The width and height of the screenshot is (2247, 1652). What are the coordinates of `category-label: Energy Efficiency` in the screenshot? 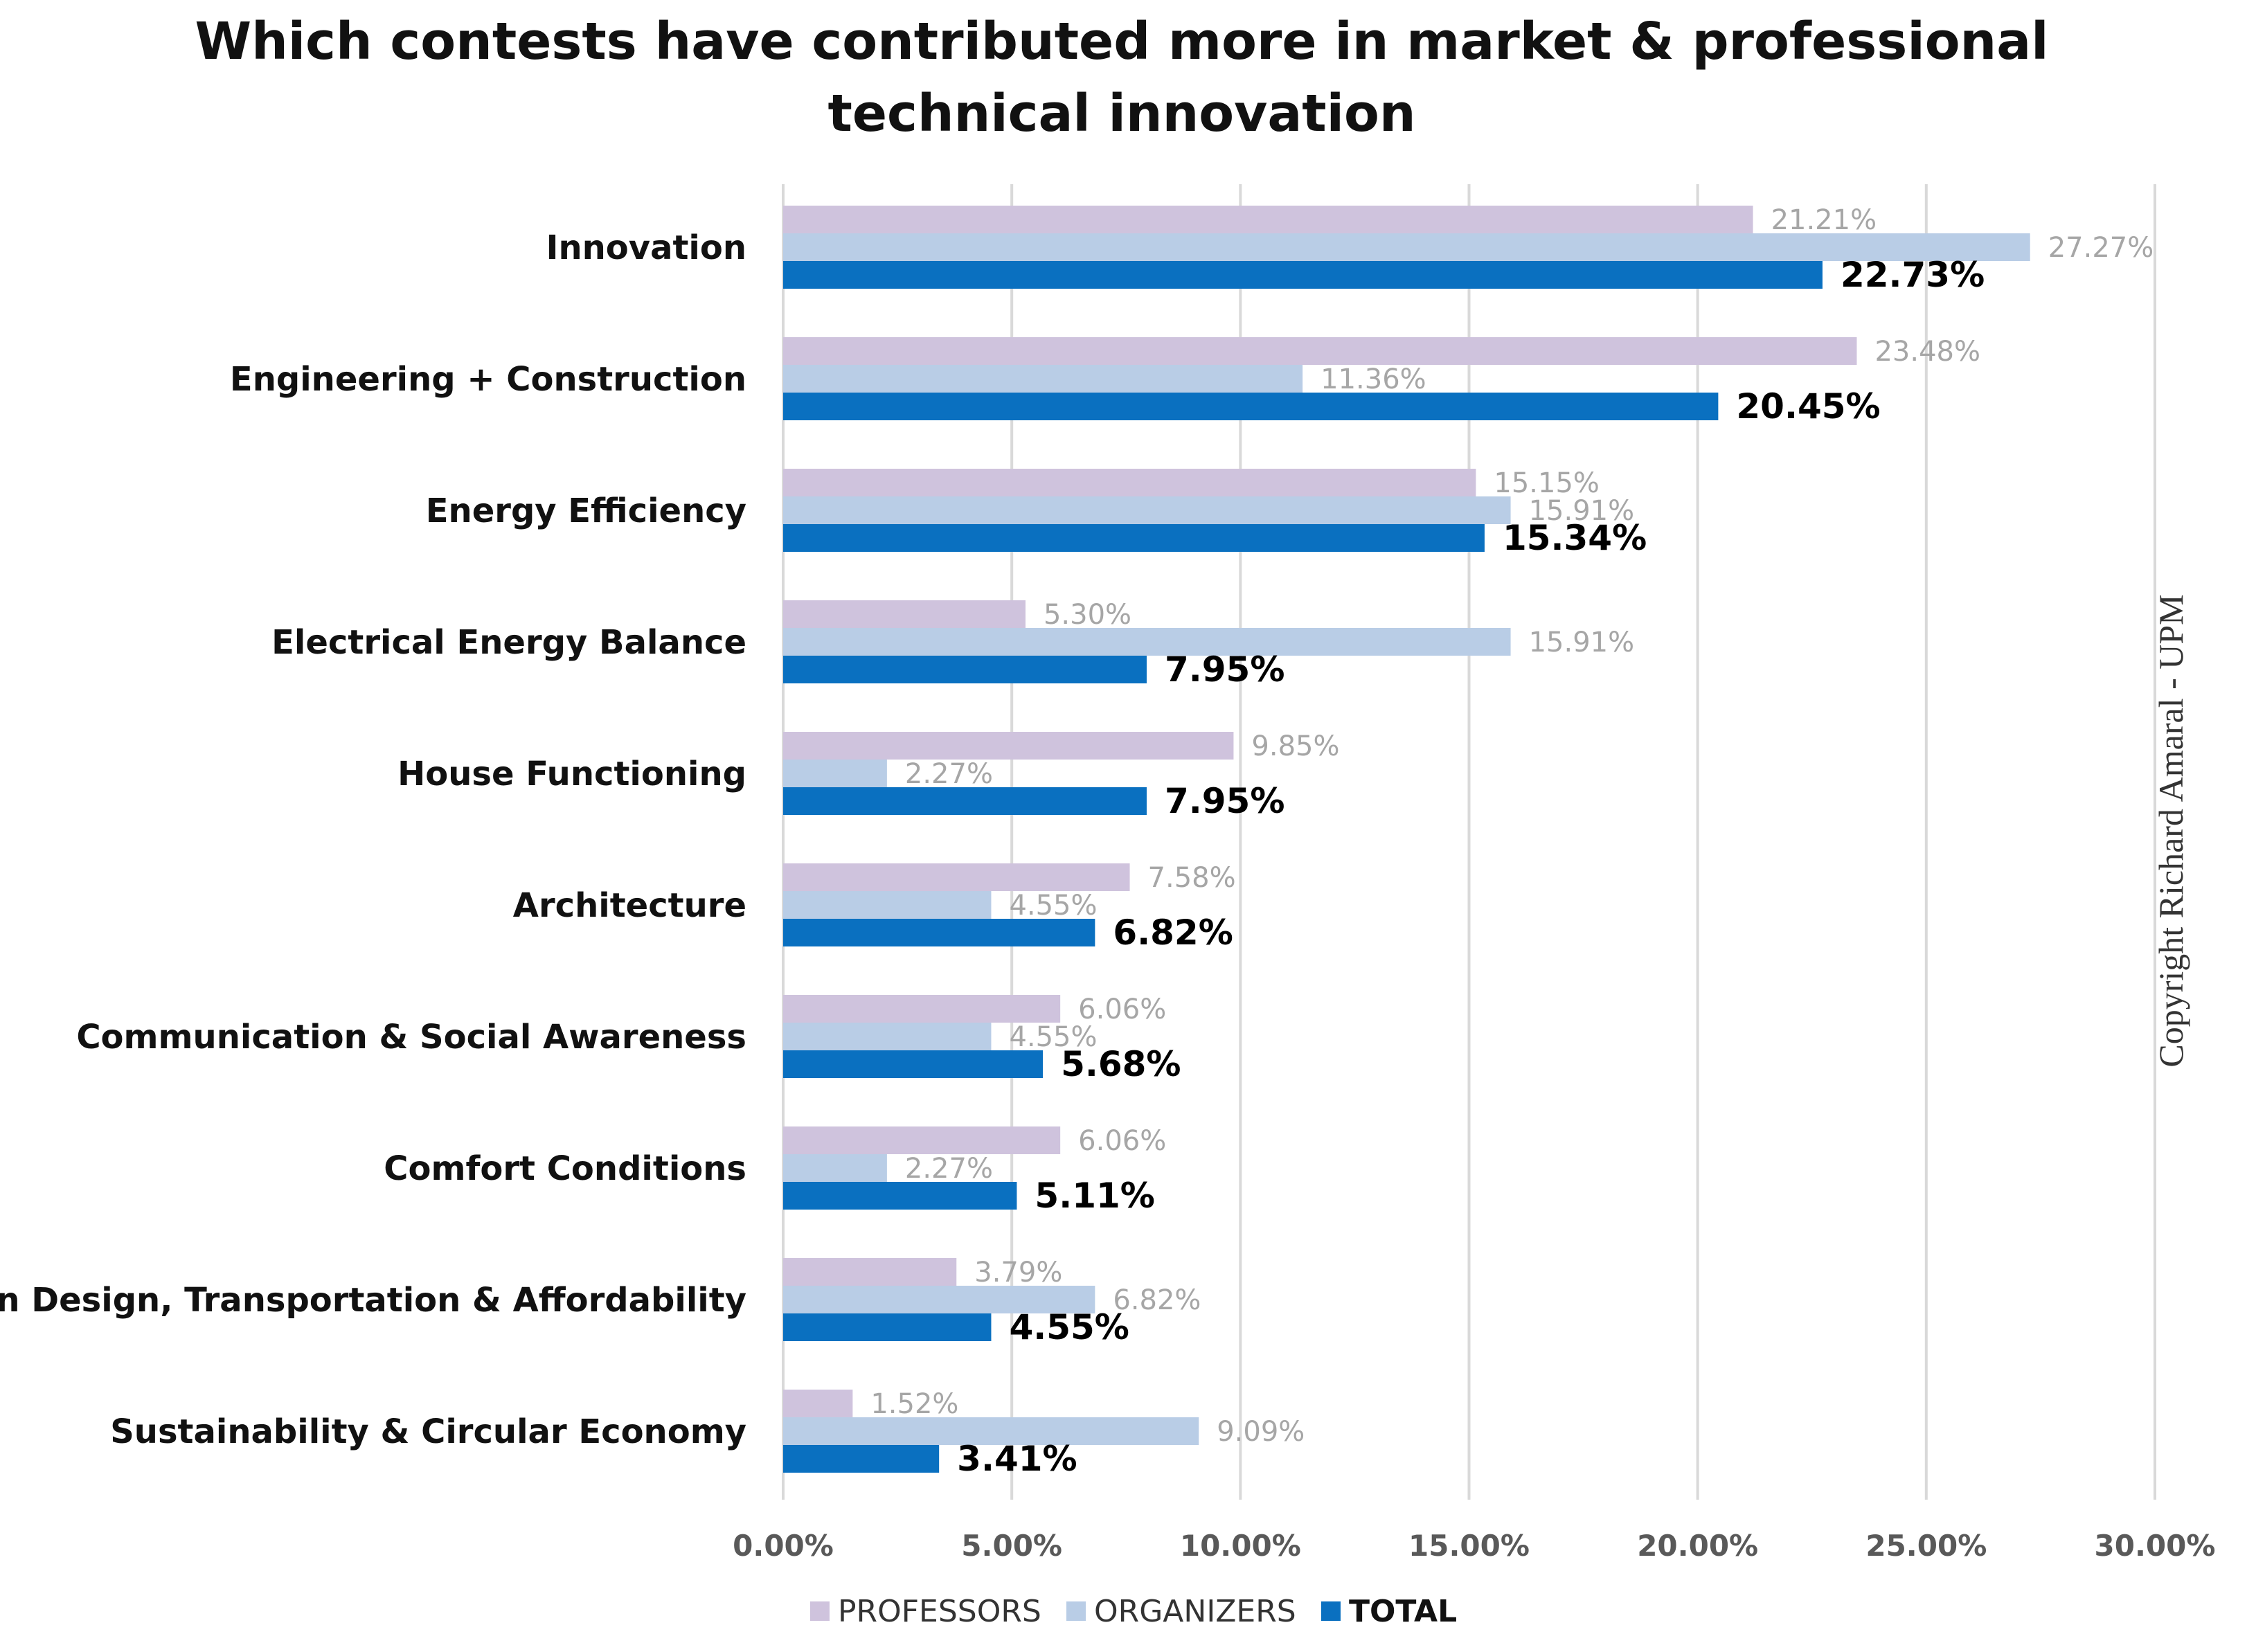 It's located at (586, 511).